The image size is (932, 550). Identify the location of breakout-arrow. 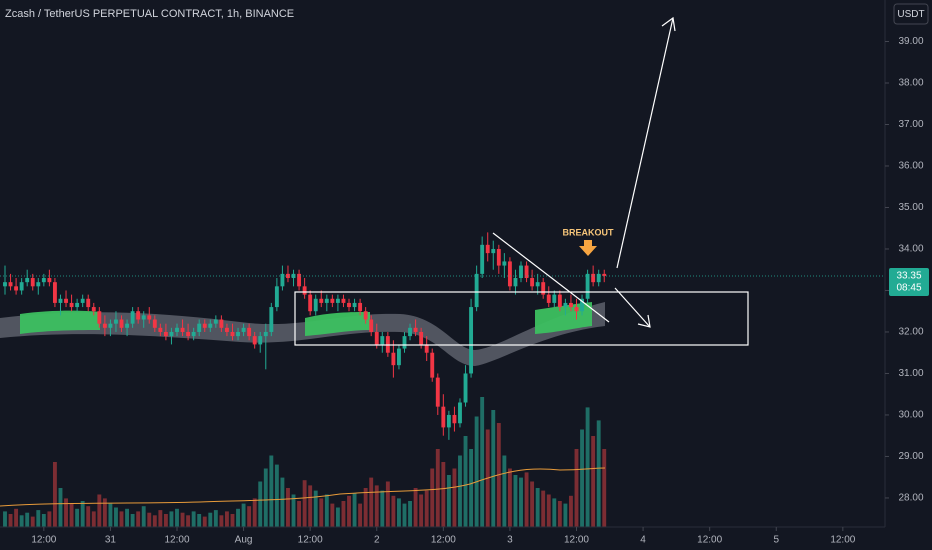
(588, 248).